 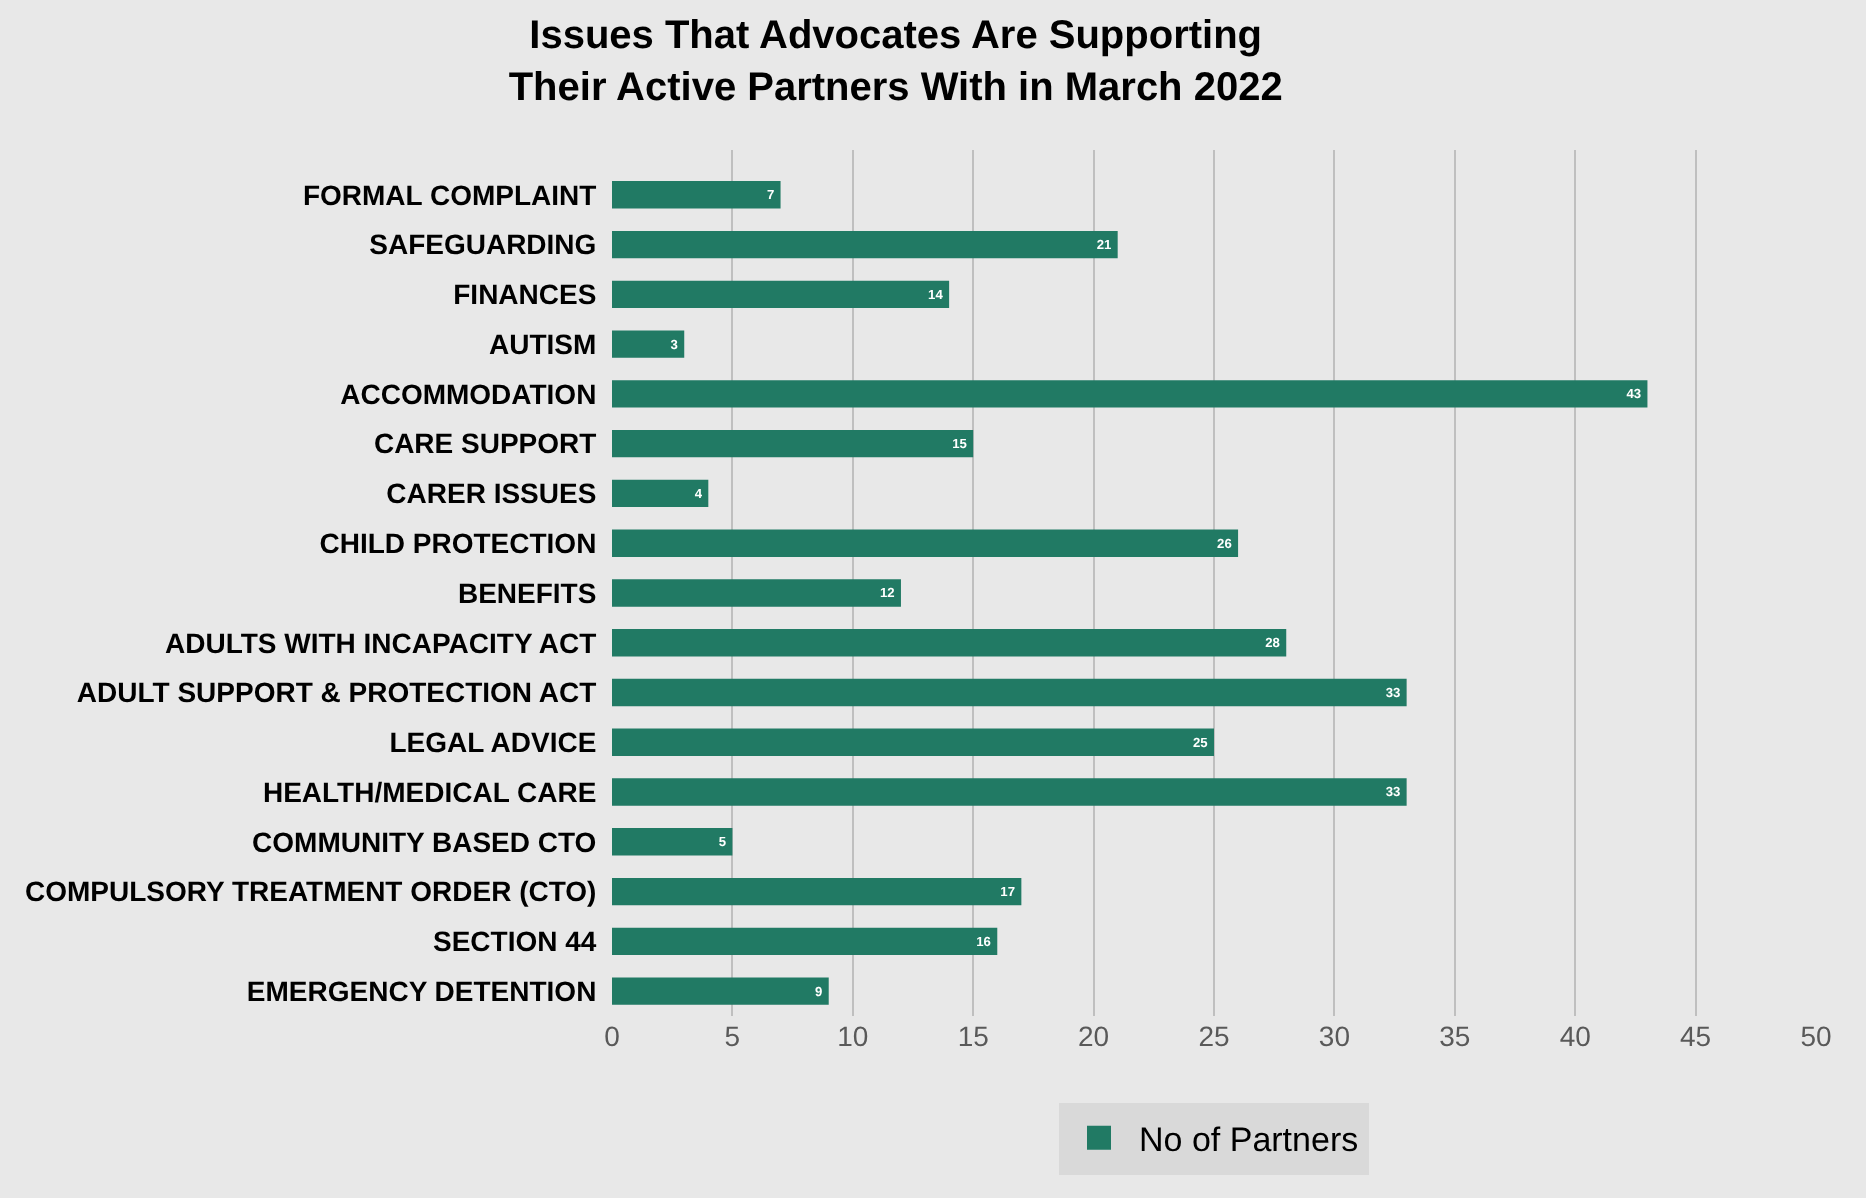 What do you see at coordinates (1214, 1036) in the screenshot?
I see `x-tick-label: 25` at bounding box center [1214, 1036].